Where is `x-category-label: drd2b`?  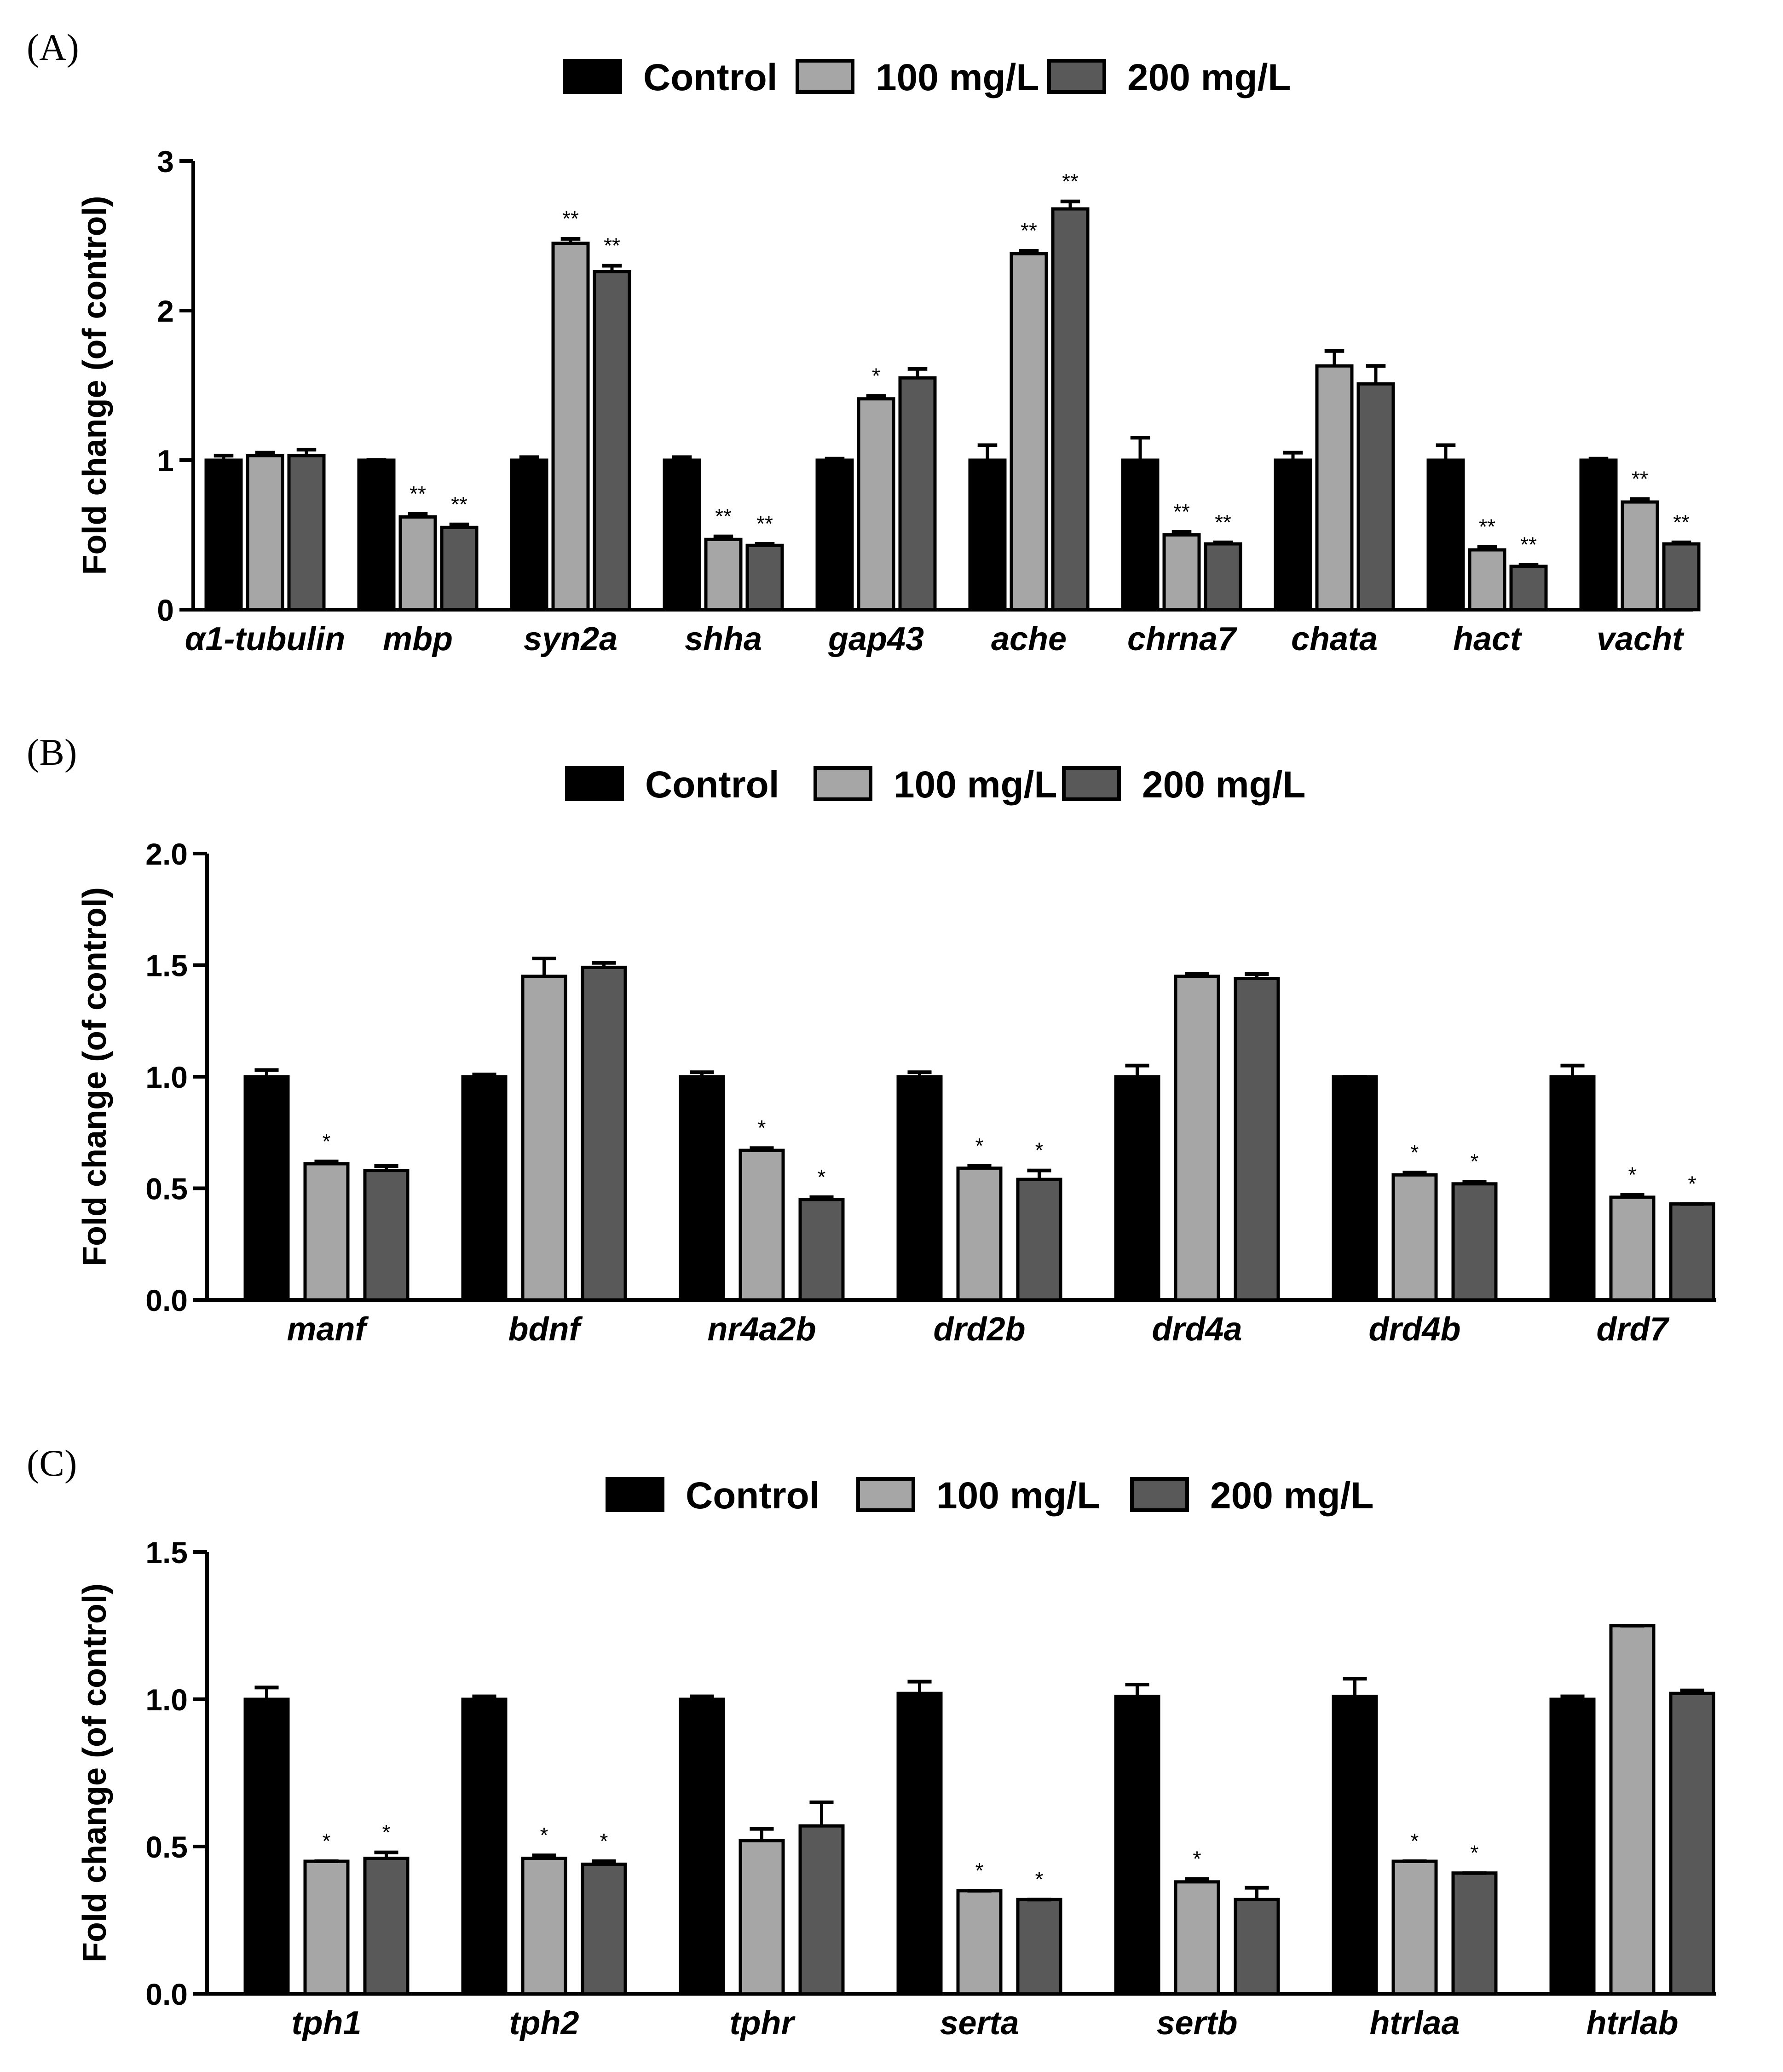 x-category-label: drd2b is located at coordinates (979, 1329).